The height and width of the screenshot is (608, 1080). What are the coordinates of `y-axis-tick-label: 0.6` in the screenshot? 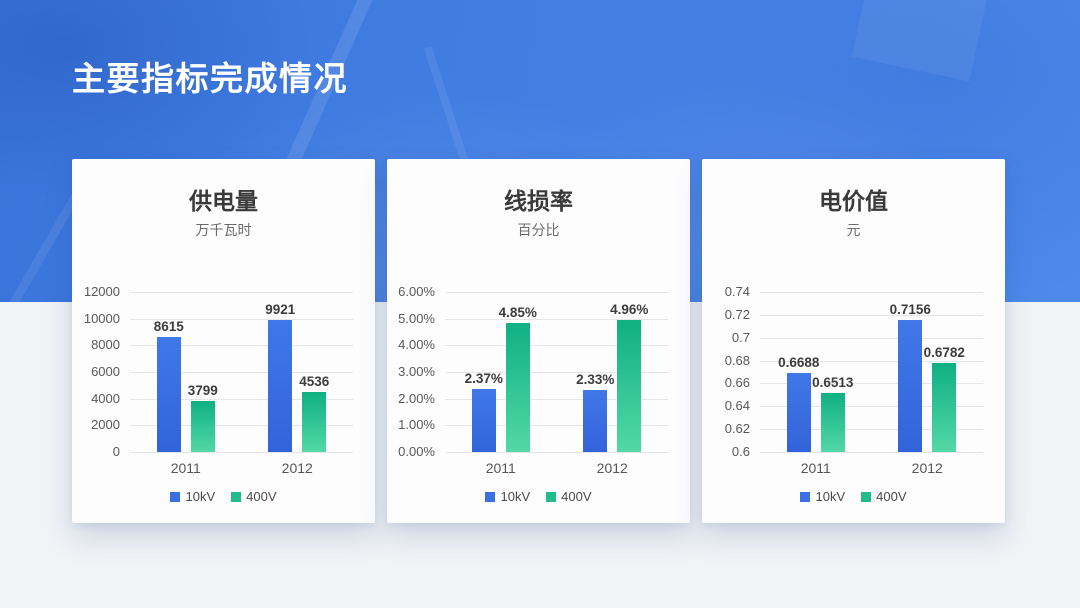 It's located at (740, 451).